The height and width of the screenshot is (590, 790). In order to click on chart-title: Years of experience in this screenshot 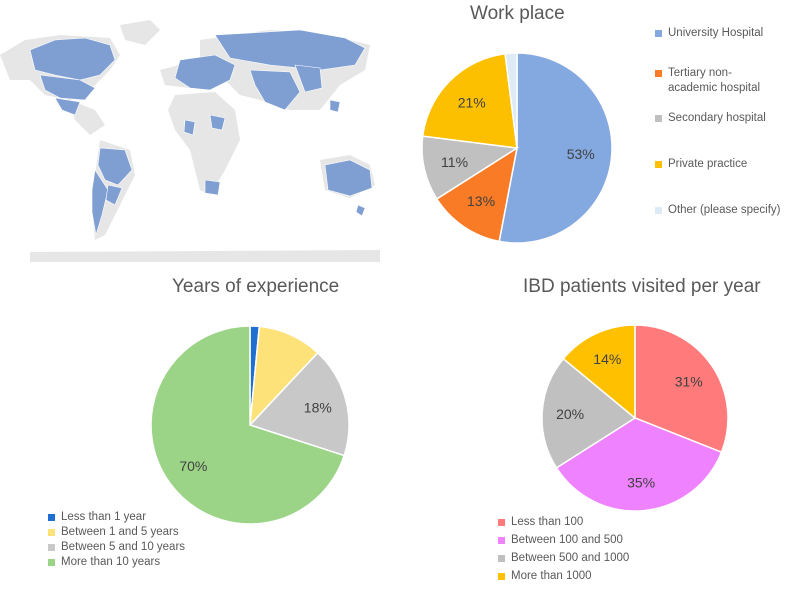, I will do `click(256, 286)`.